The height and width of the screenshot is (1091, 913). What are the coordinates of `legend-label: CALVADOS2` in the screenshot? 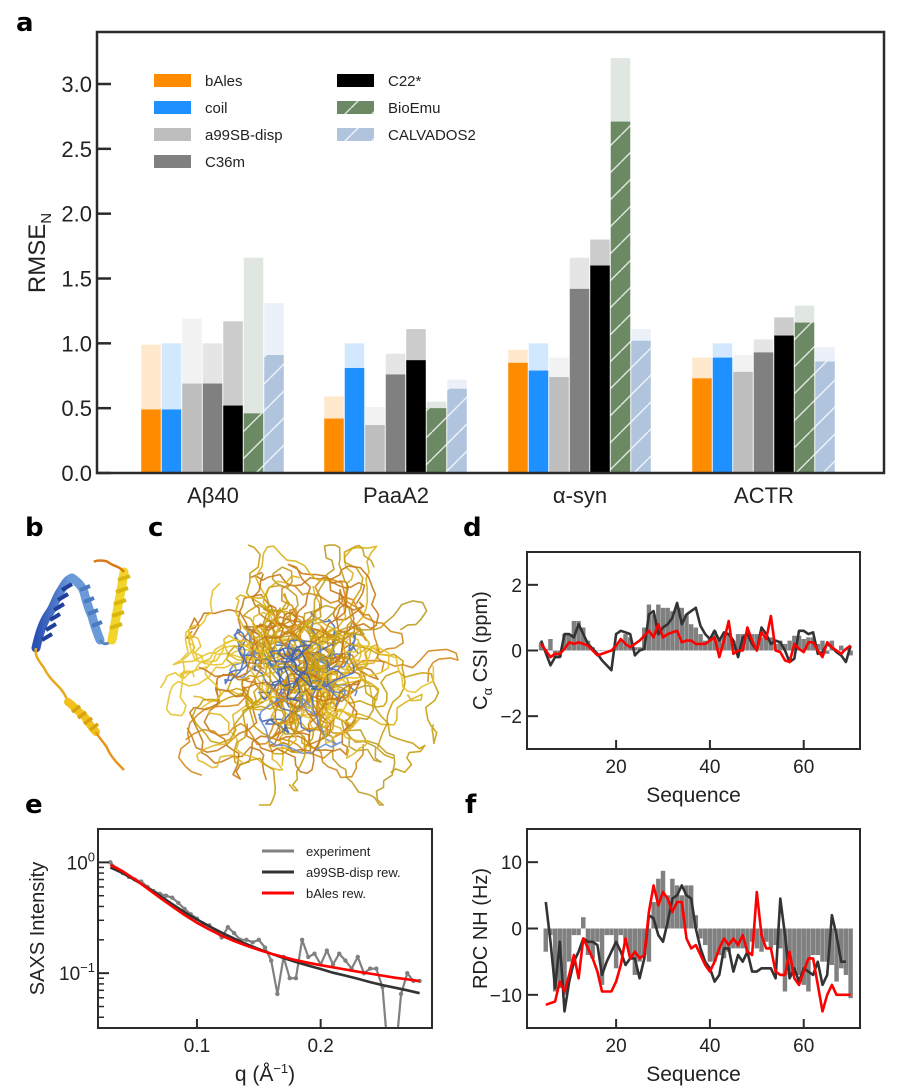 It's located at (432, 135).